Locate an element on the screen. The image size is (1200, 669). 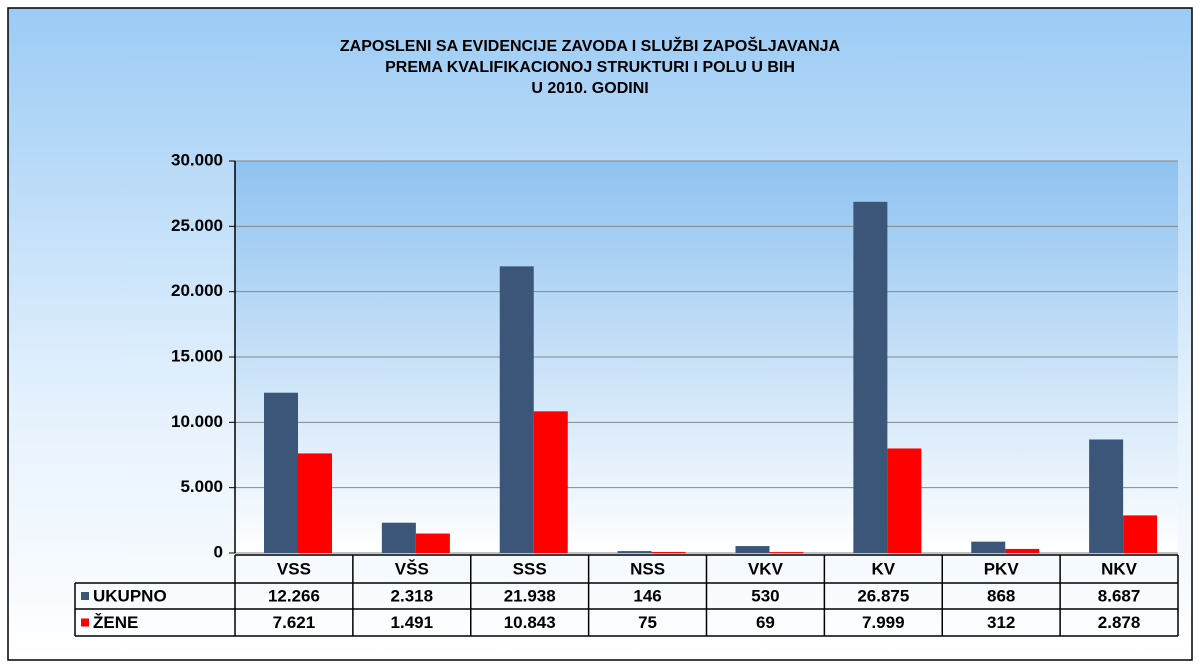
table-value: 7.621 is located at coordinates (294, 622).